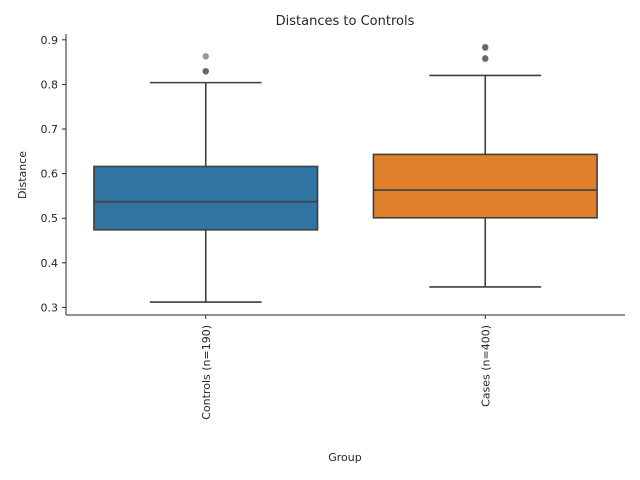 This screenshot has width=640, height=480. Describe the element at coordinates (50, 307) in the screenshot. I see `y-tick-label: 0.3` at that location.